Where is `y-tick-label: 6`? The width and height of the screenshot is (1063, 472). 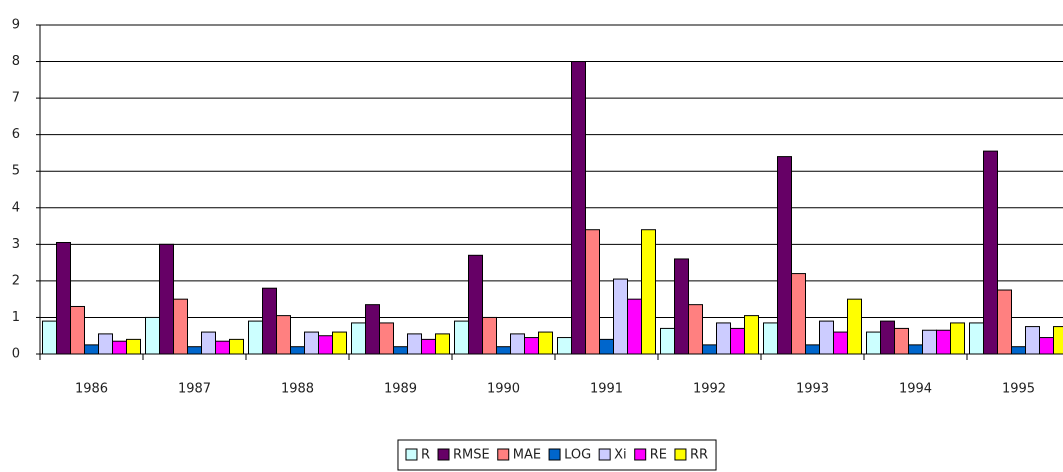
y-tick-label: 6 is located at coordinates (16, 134).